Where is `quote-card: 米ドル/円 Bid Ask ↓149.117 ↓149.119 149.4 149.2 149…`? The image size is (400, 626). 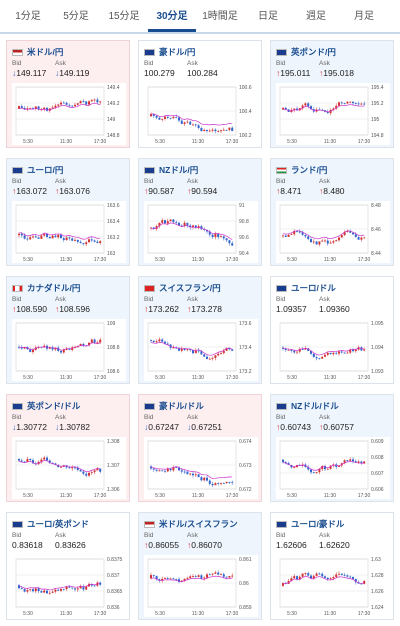 quote-card: 米ドル/円 Bid Ask ↓149.117 ↓149.119 149.4 149.2 149… is located at coordinates (68, 94).